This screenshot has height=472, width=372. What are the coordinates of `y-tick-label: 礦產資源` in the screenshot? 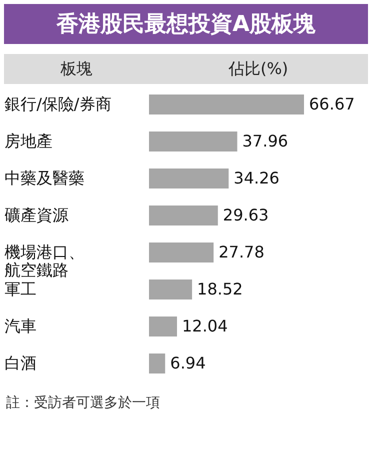 It's located at (36, 215).